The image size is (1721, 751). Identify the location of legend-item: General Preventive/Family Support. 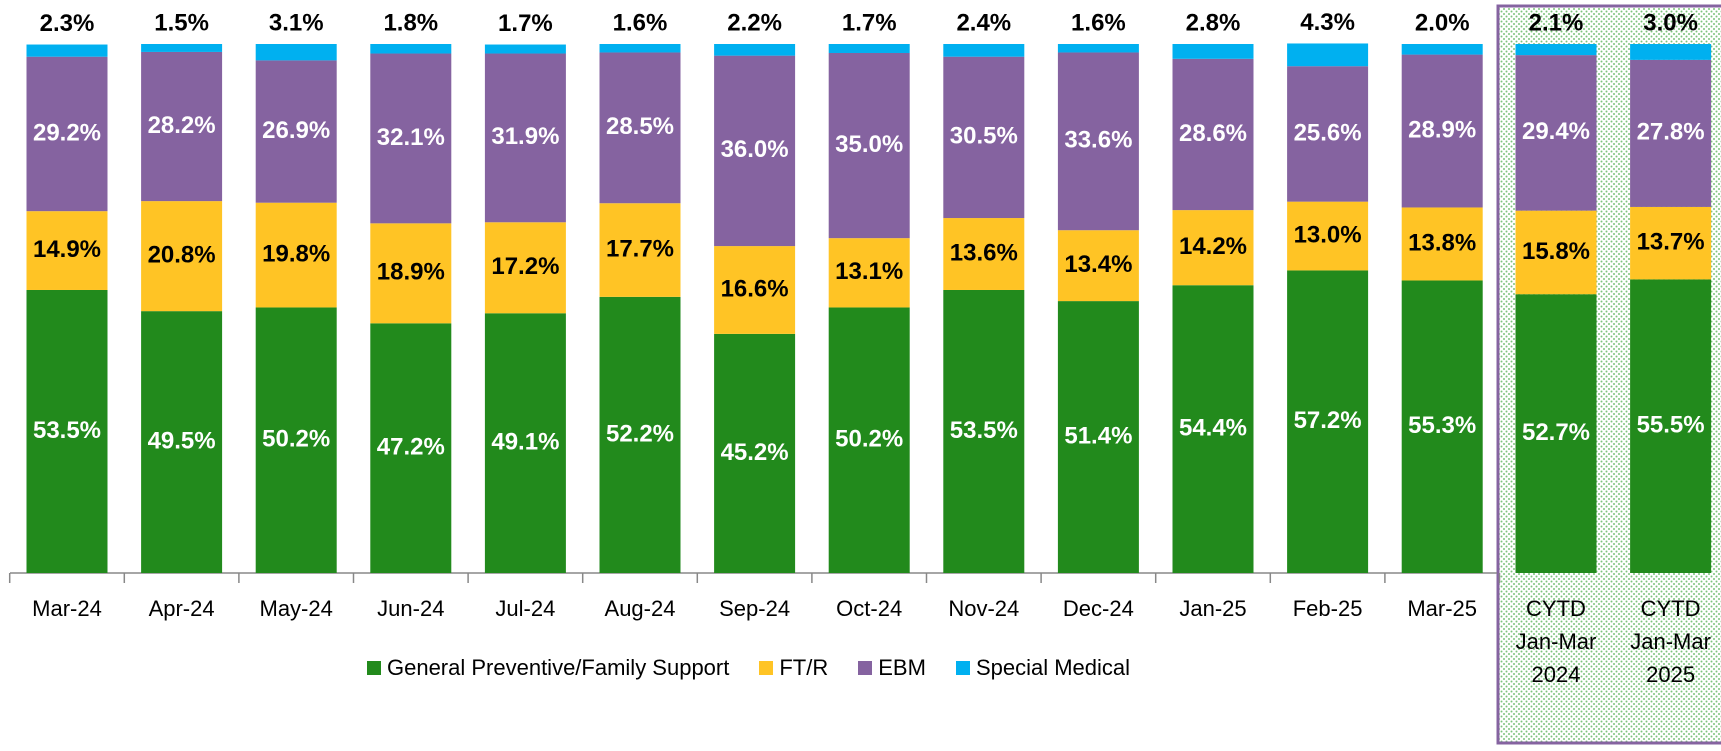
(548, 668).